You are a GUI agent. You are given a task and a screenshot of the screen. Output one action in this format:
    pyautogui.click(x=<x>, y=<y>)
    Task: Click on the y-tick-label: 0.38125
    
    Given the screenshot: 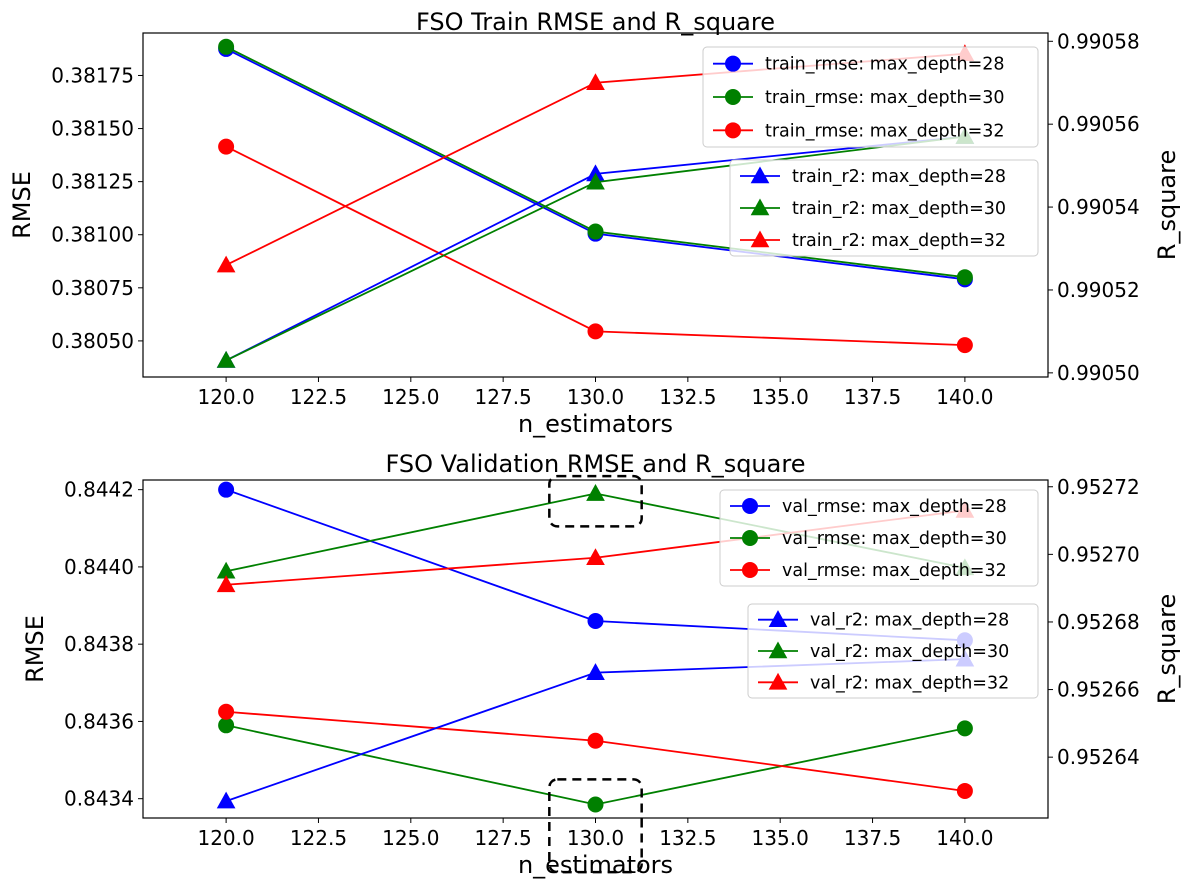 What is the action you would take?
    pyautogui.click(x=92, y=182)
    